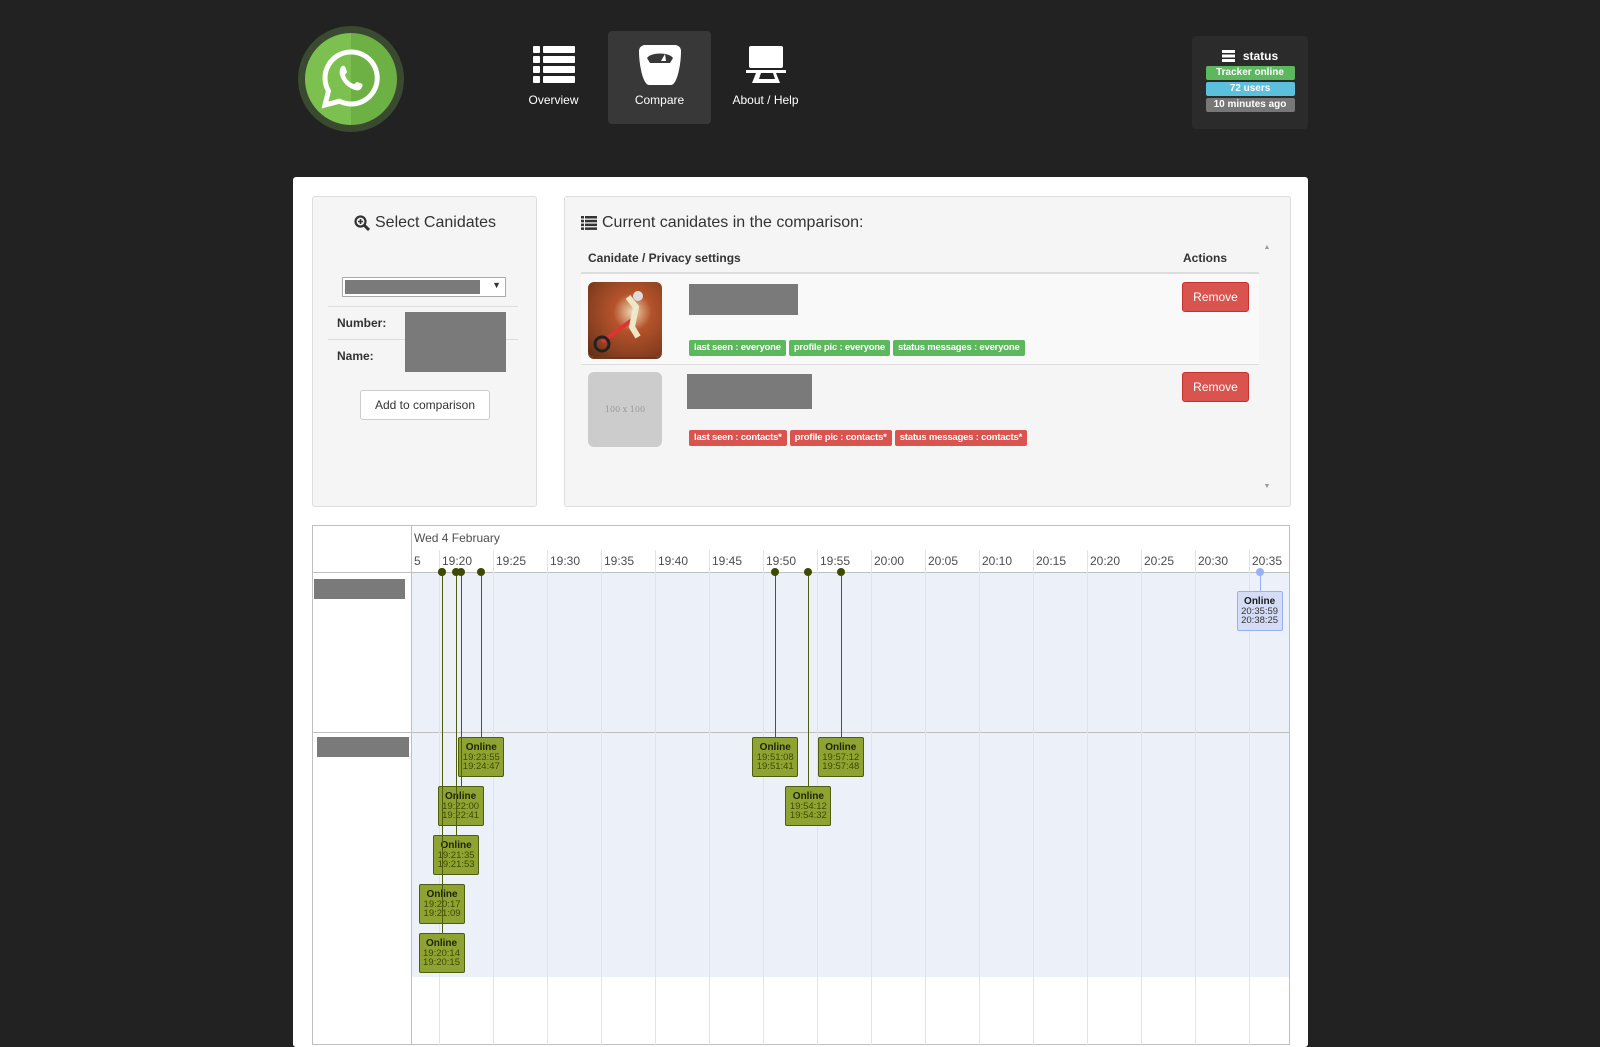 The height and width of the screenshot is (1047, 1600). I want to click on timeline-tick-label: 20:05, so click(943, 561).